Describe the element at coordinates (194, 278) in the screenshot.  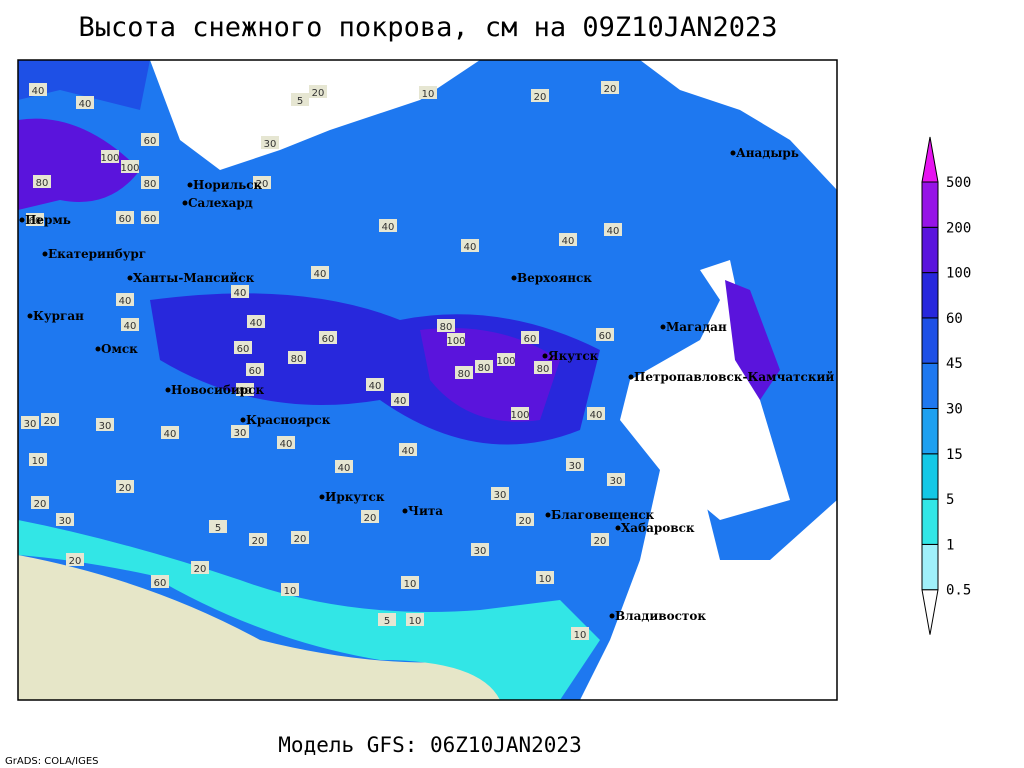
I see `city-label: Ханты-Мансийск` at that location.